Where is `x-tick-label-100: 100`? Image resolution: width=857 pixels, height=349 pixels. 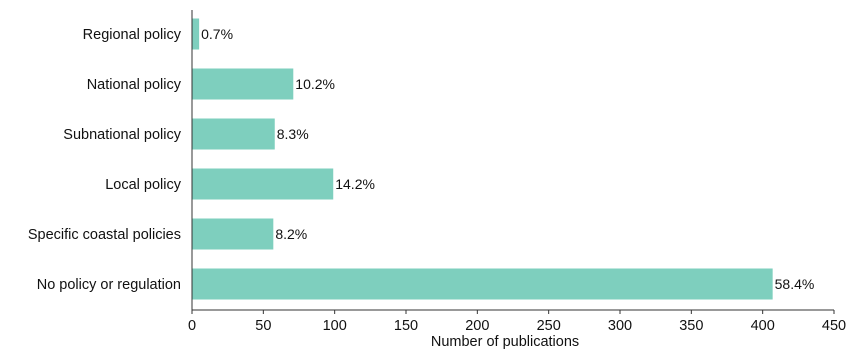
x-tick-label-100: 100 is located at coordinates (335, 326).